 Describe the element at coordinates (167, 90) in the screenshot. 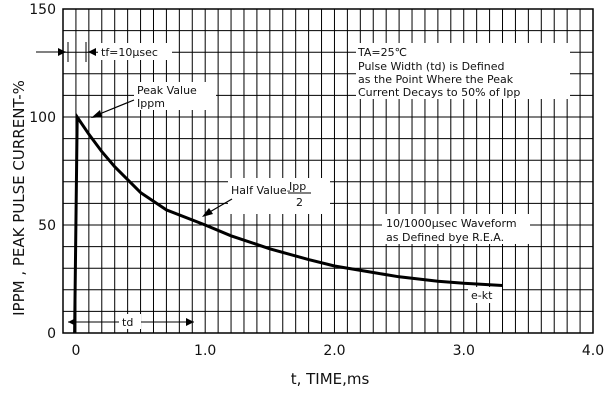

I see `peak-label-line-1: Peak Value` at that location.